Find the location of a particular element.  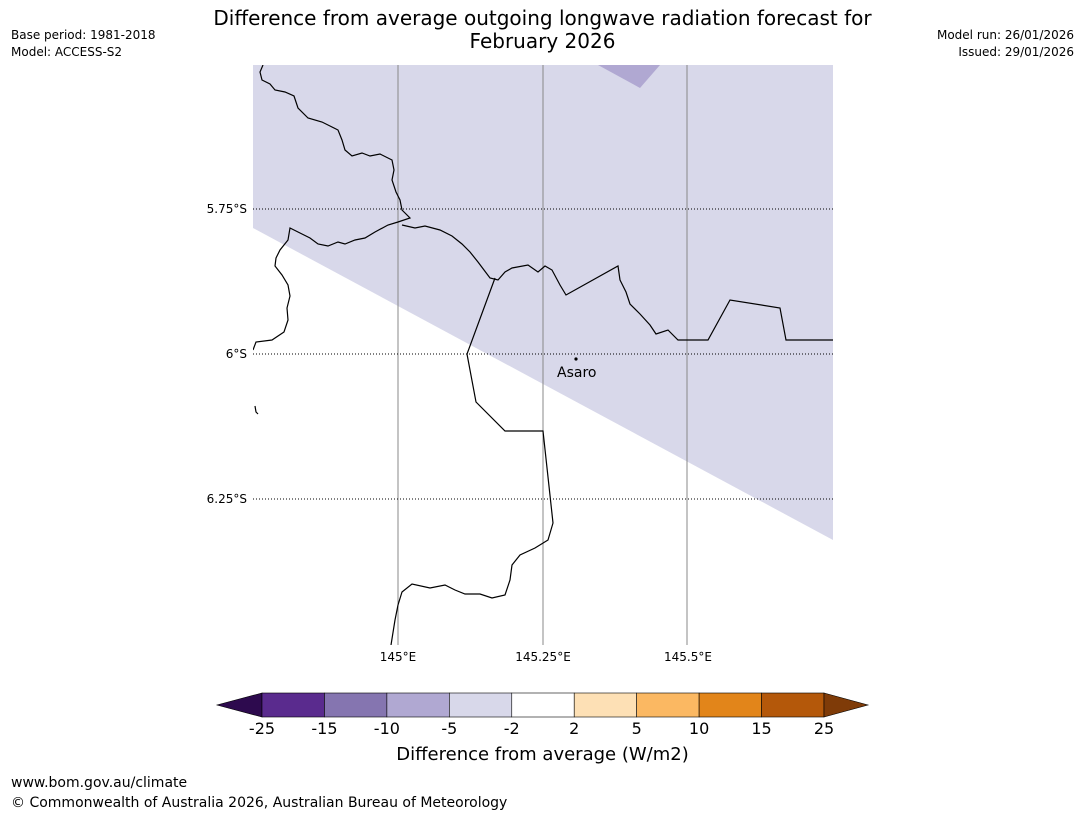

meta-right: Model run: 26/01/2026 Issued: 29/01/2026 is located at coordinates (1005, 44).